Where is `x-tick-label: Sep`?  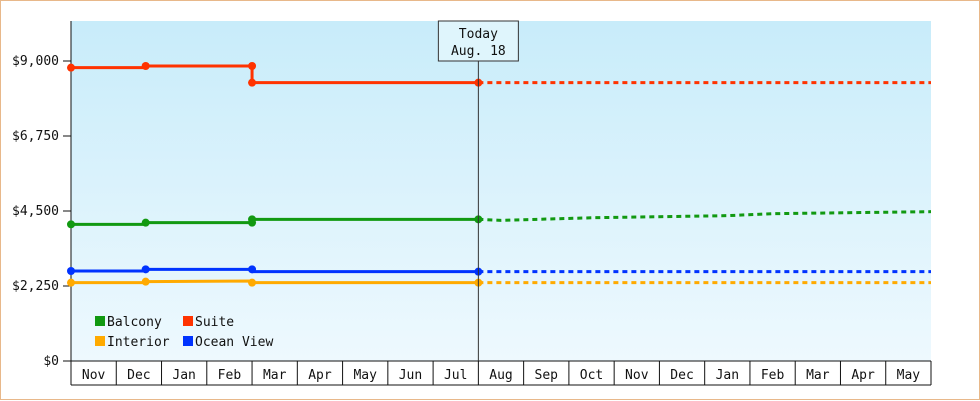
x-tick-label: Sep is located at coordinates (547, 375).